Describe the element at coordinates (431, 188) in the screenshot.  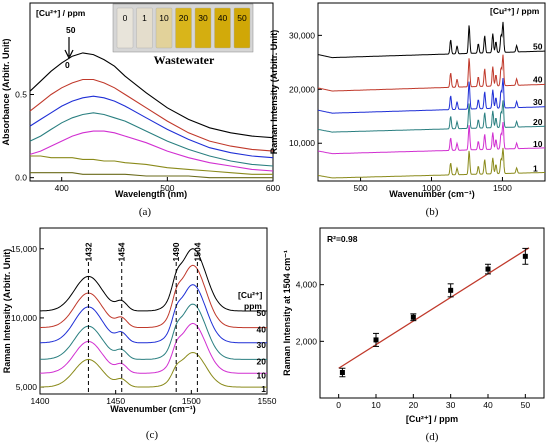
I see `panel-b-xtick-label: 1000` at that location.